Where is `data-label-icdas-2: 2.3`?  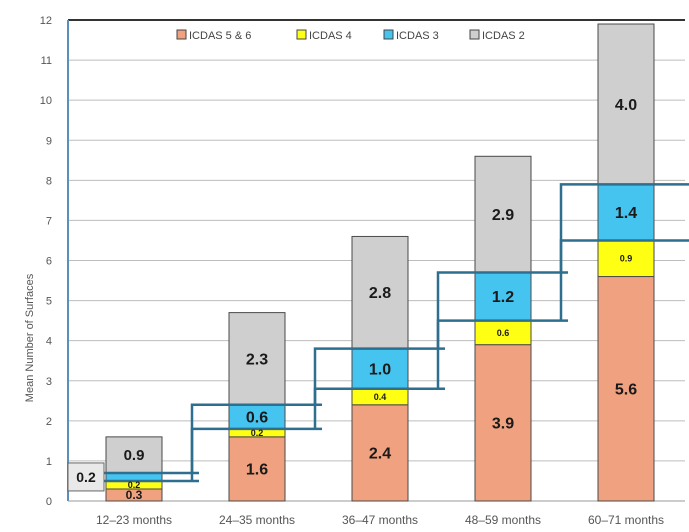 data-label-icdas-2: 2.3 is located at coordinates (257, 359).